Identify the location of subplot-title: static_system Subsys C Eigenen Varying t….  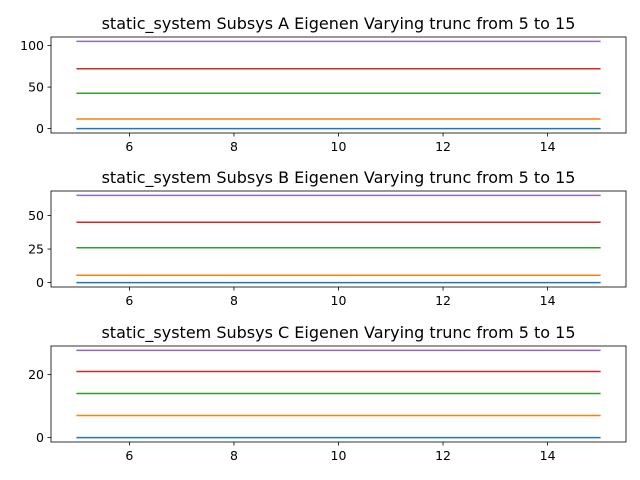
(338, 333).